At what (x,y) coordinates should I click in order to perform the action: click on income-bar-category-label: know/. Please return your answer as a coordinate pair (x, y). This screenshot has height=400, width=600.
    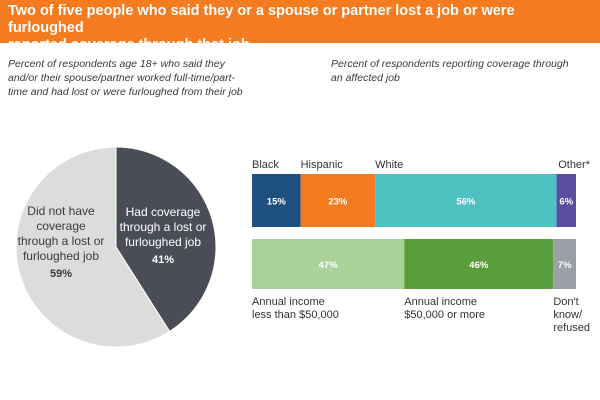
    Looking at the image, I should click on (568, 315).